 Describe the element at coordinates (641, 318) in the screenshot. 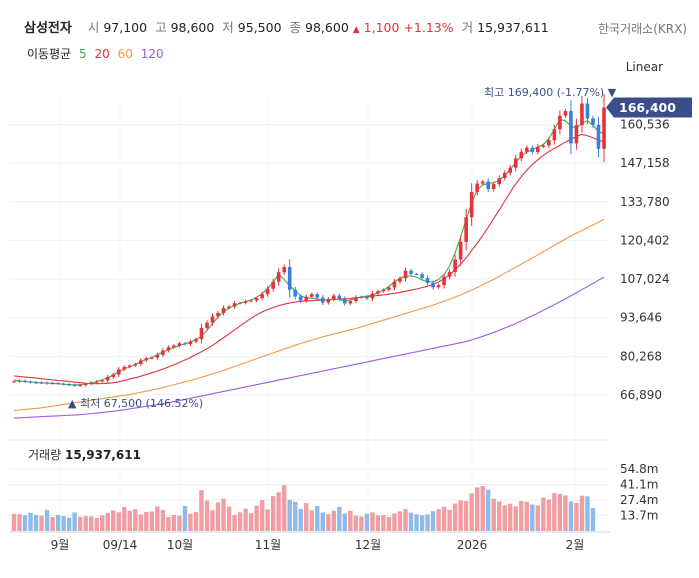

I see `price-tick-label: 93,646` at that location.